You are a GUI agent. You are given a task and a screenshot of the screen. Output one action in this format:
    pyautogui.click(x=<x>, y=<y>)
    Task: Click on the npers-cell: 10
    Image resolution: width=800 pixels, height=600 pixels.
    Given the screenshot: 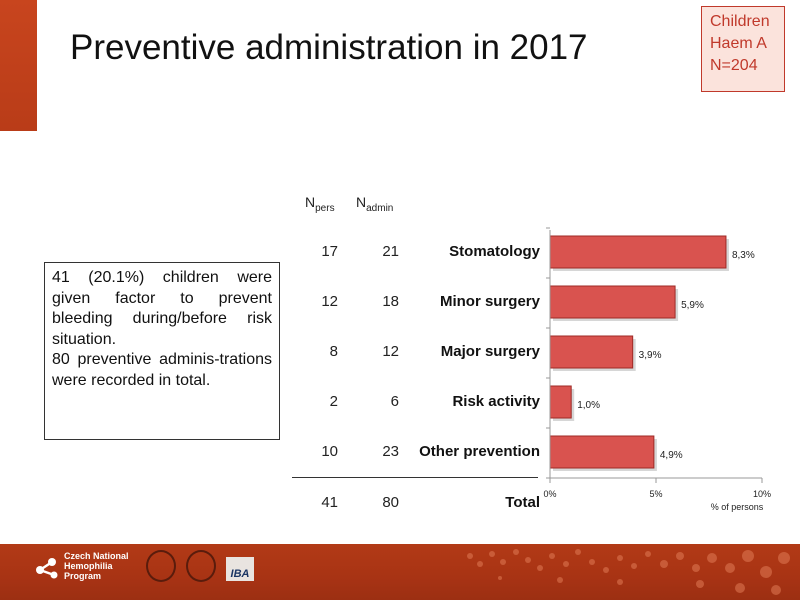 What is the action you would take?
    pyautogui.click(x=329, y=451)
    